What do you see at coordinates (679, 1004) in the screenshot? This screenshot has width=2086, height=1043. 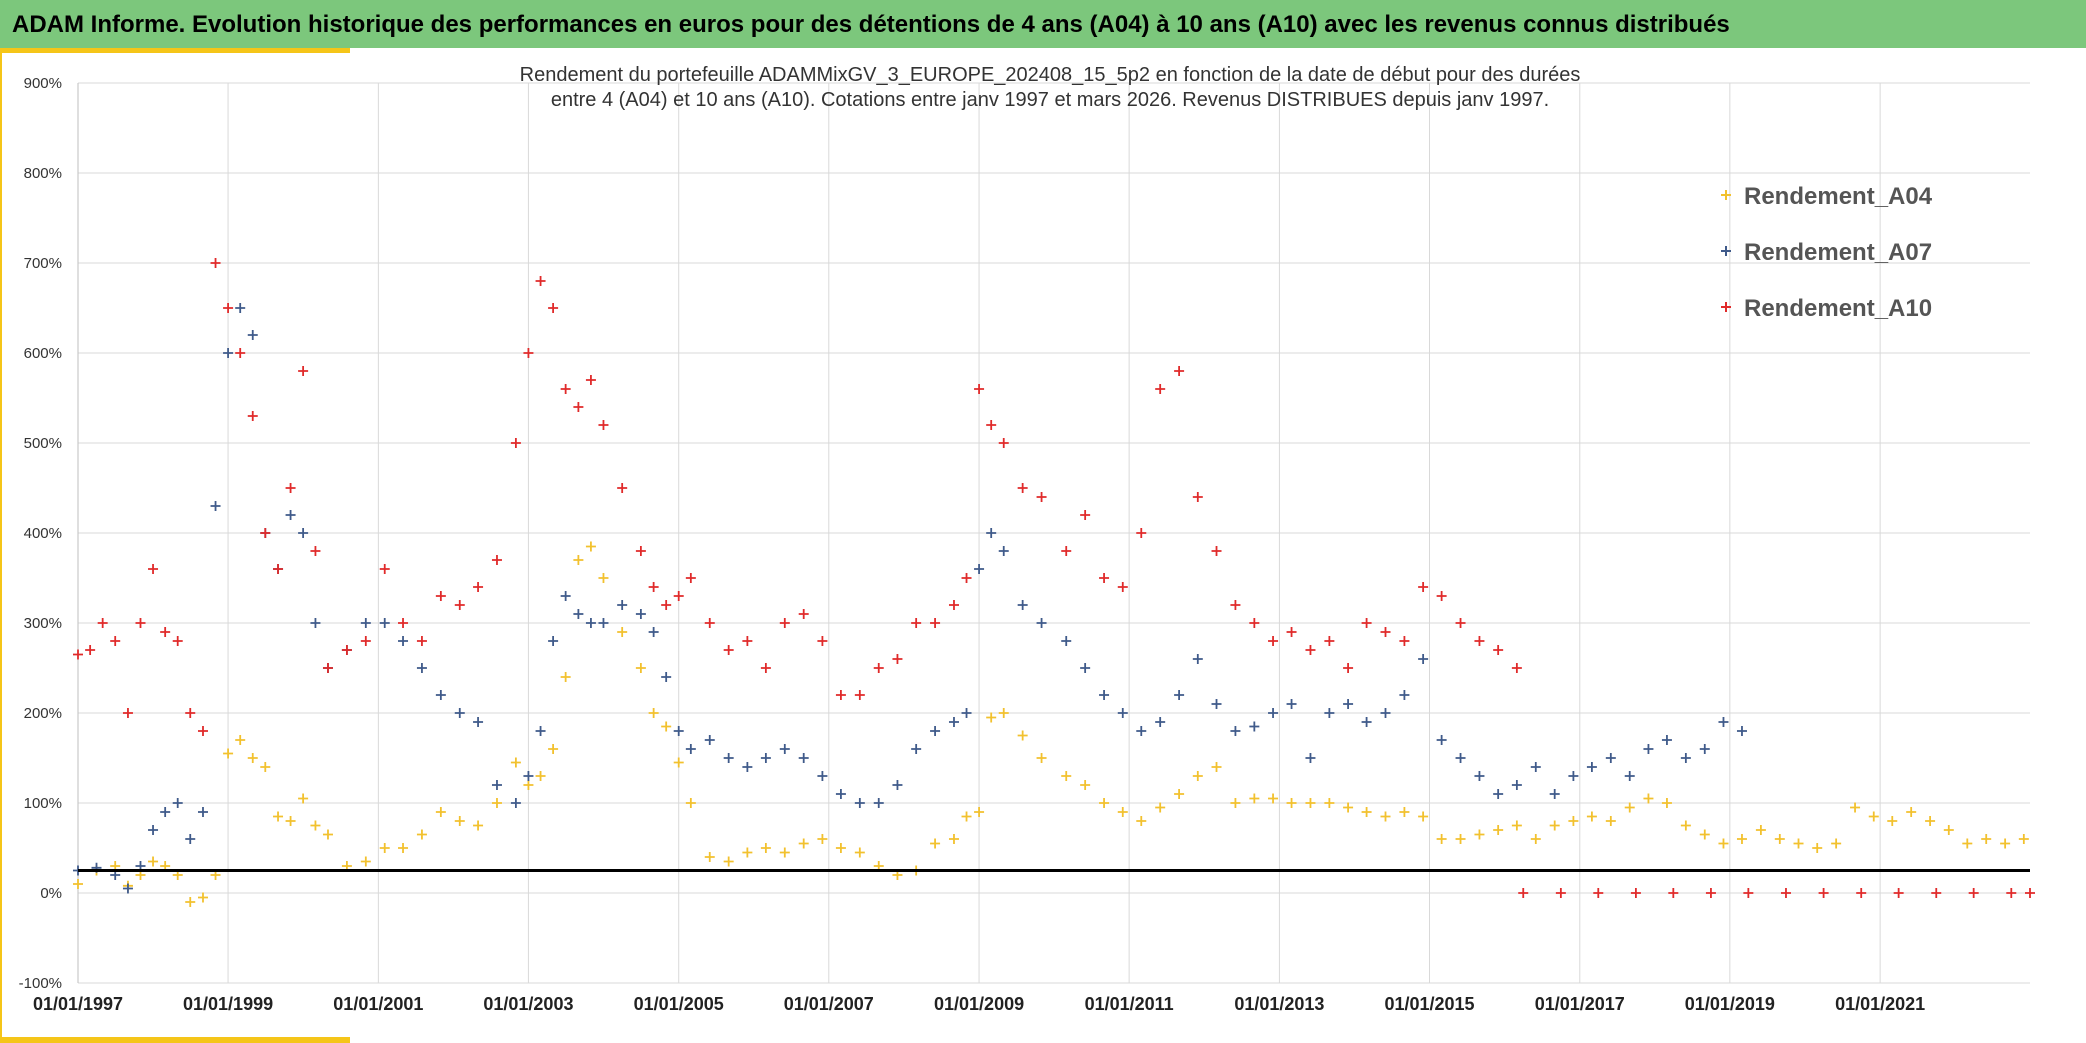 I see `x-tick-label: 01/01/2005` at bounding box center [679, 1004].